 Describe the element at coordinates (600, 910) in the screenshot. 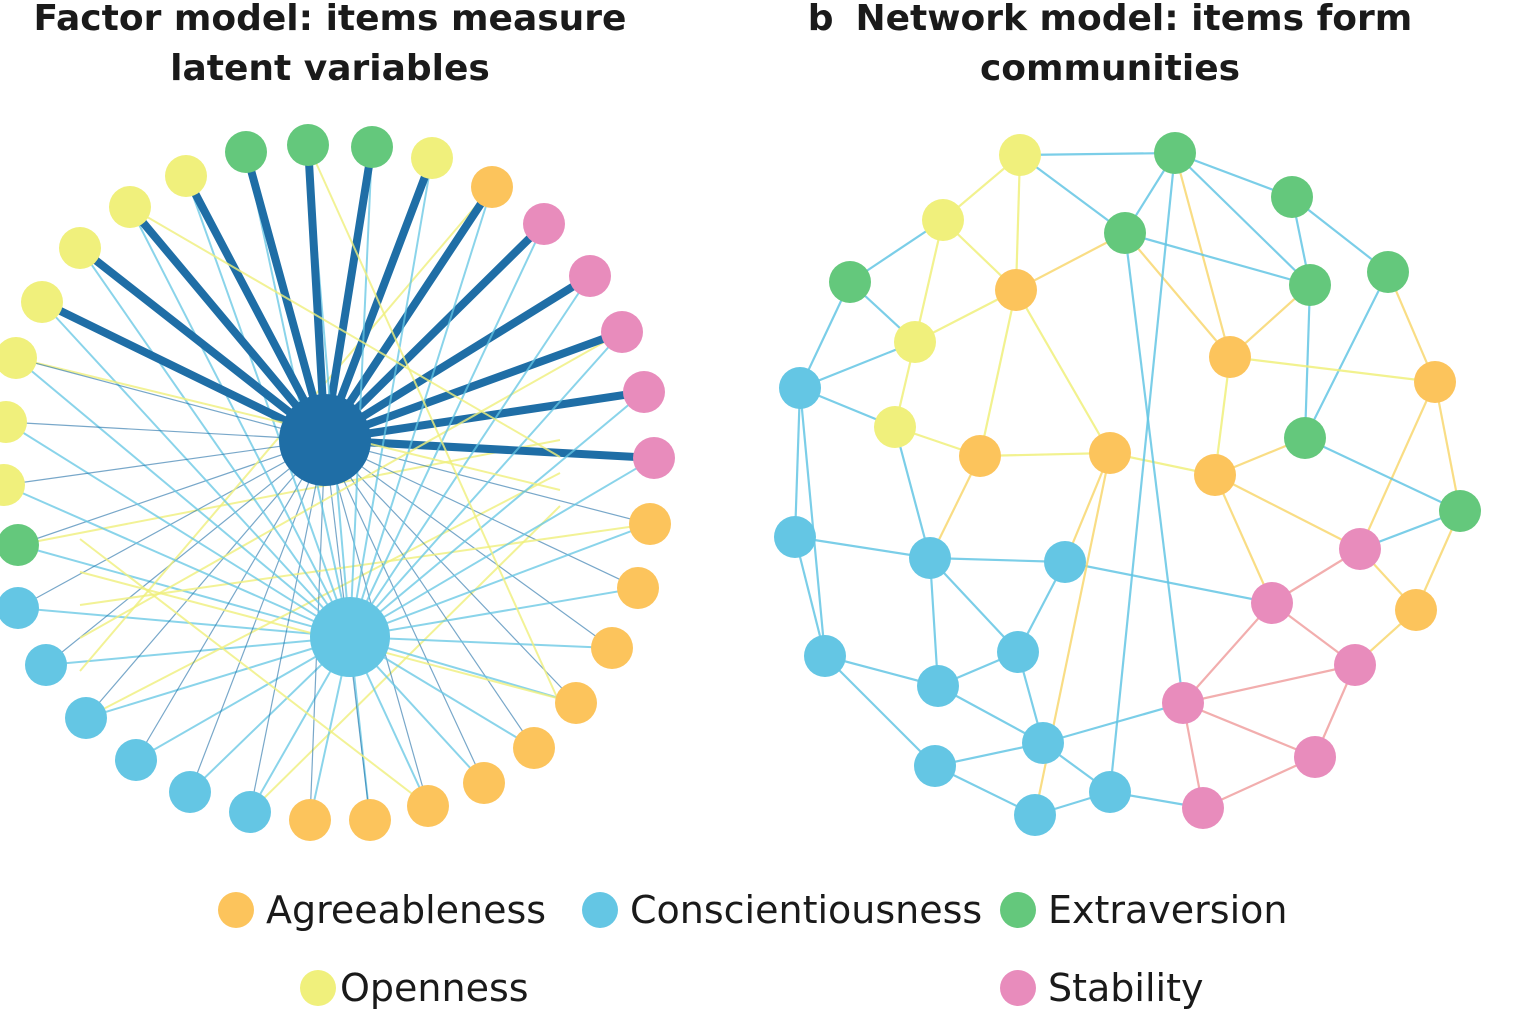

I see `legend-swatch-conscientiousness` at that location.